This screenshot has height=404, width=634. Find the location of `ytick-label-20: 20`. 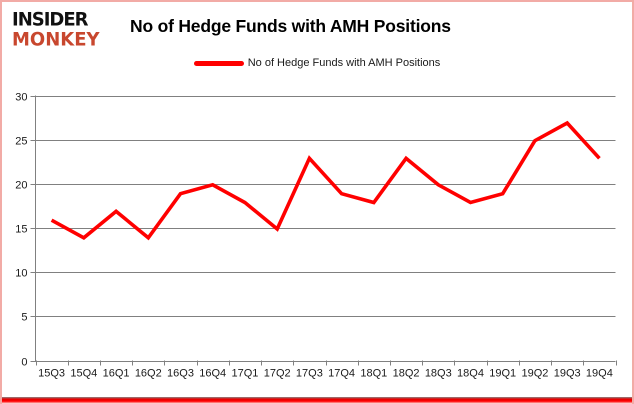

ytick-label-20: 20 is located at coordinates (21, 186).